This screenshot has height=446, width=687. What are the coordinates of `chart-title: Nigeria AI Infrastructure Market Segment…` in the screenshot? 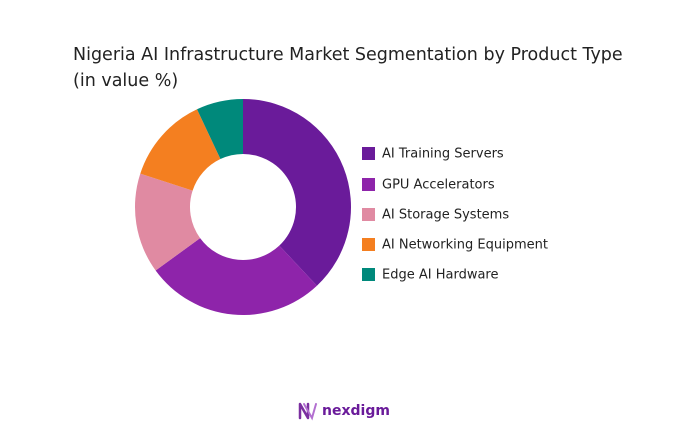 It's located at (348, 68).